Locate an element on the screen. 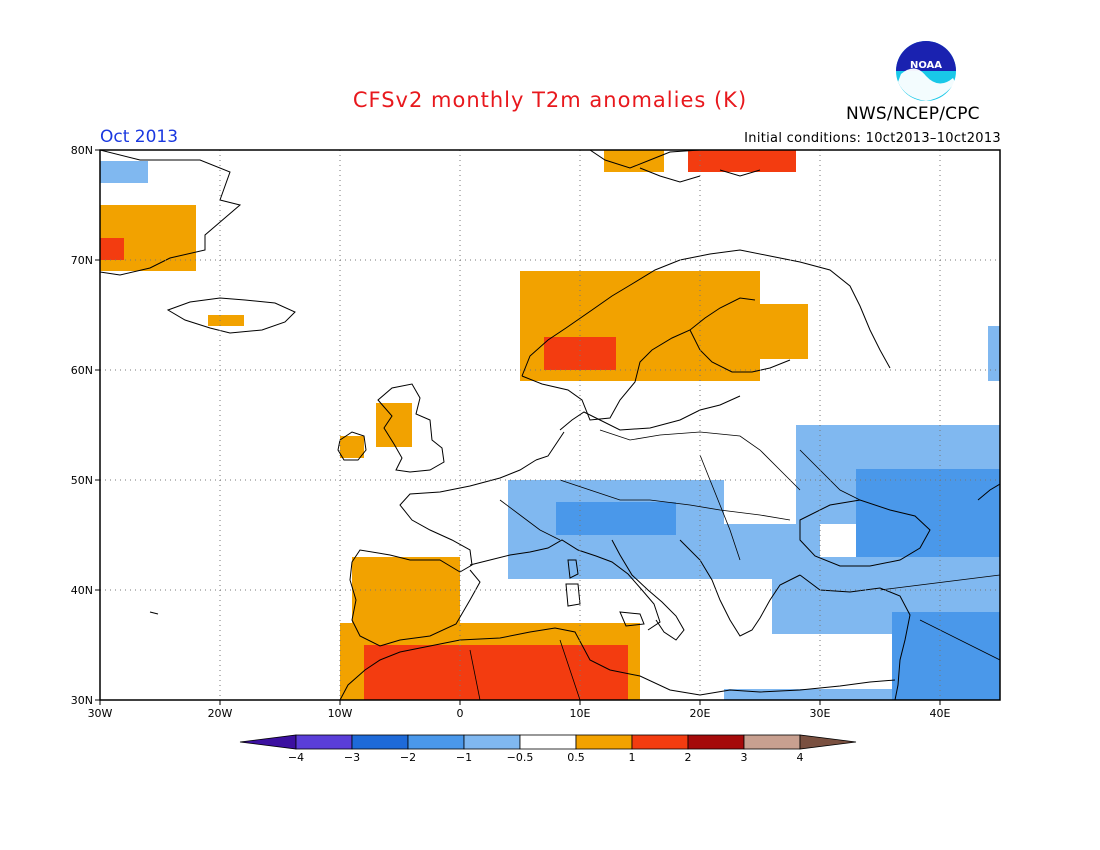 The height and width of the screenshot is (850, 1100). colorbar-label: −0.5 is located at coordinates (520, 757).